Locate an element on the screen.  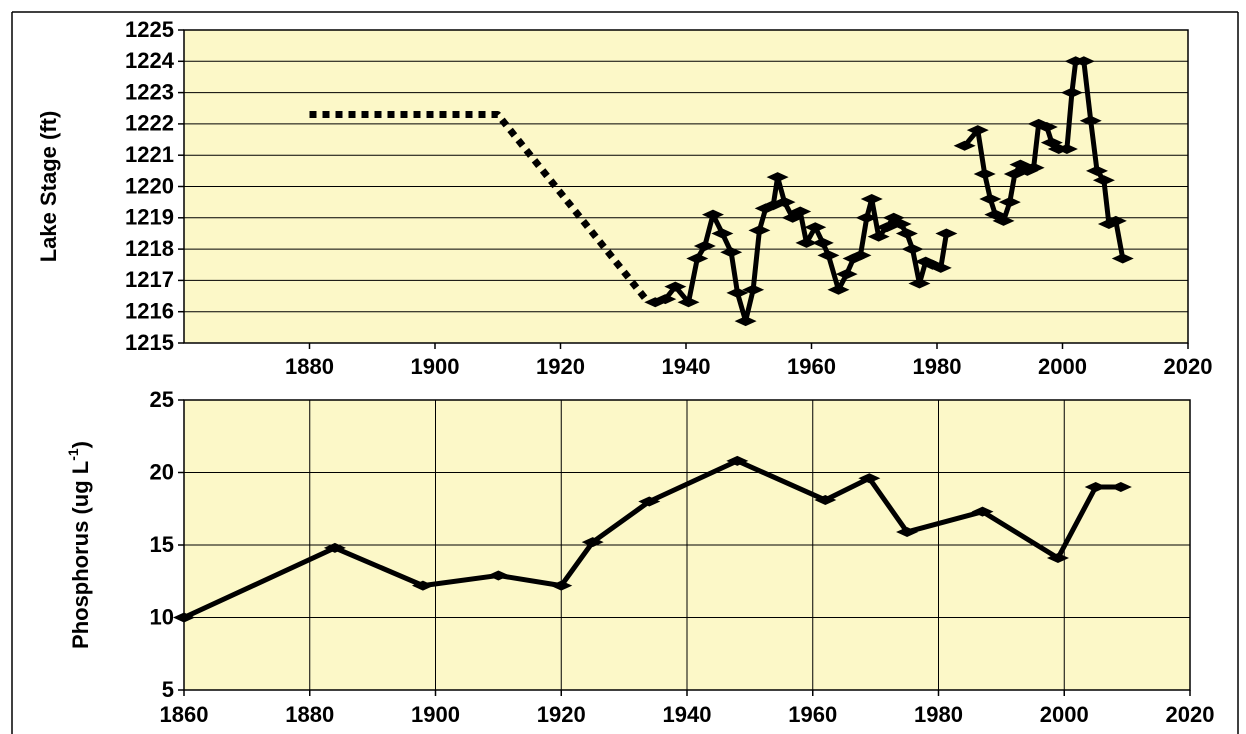
y-tick-label: 1223 is located at coordinates (149, 91).